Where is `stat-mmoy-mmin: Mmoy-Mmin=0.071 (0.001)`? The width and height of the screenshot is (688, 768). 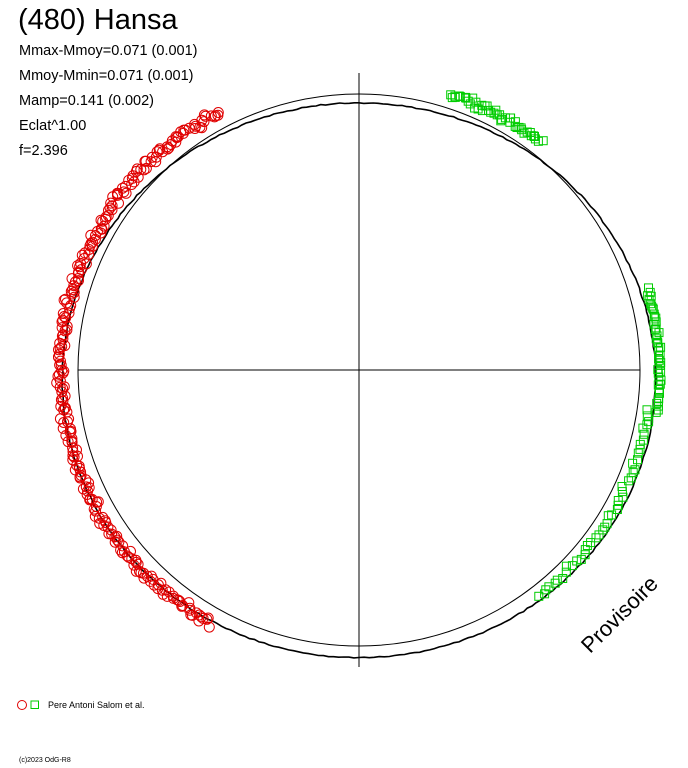 stat-mmoy-mmin: Mmoy-Mmin=0.071 (0.001) is located at coordinates (106, 76).